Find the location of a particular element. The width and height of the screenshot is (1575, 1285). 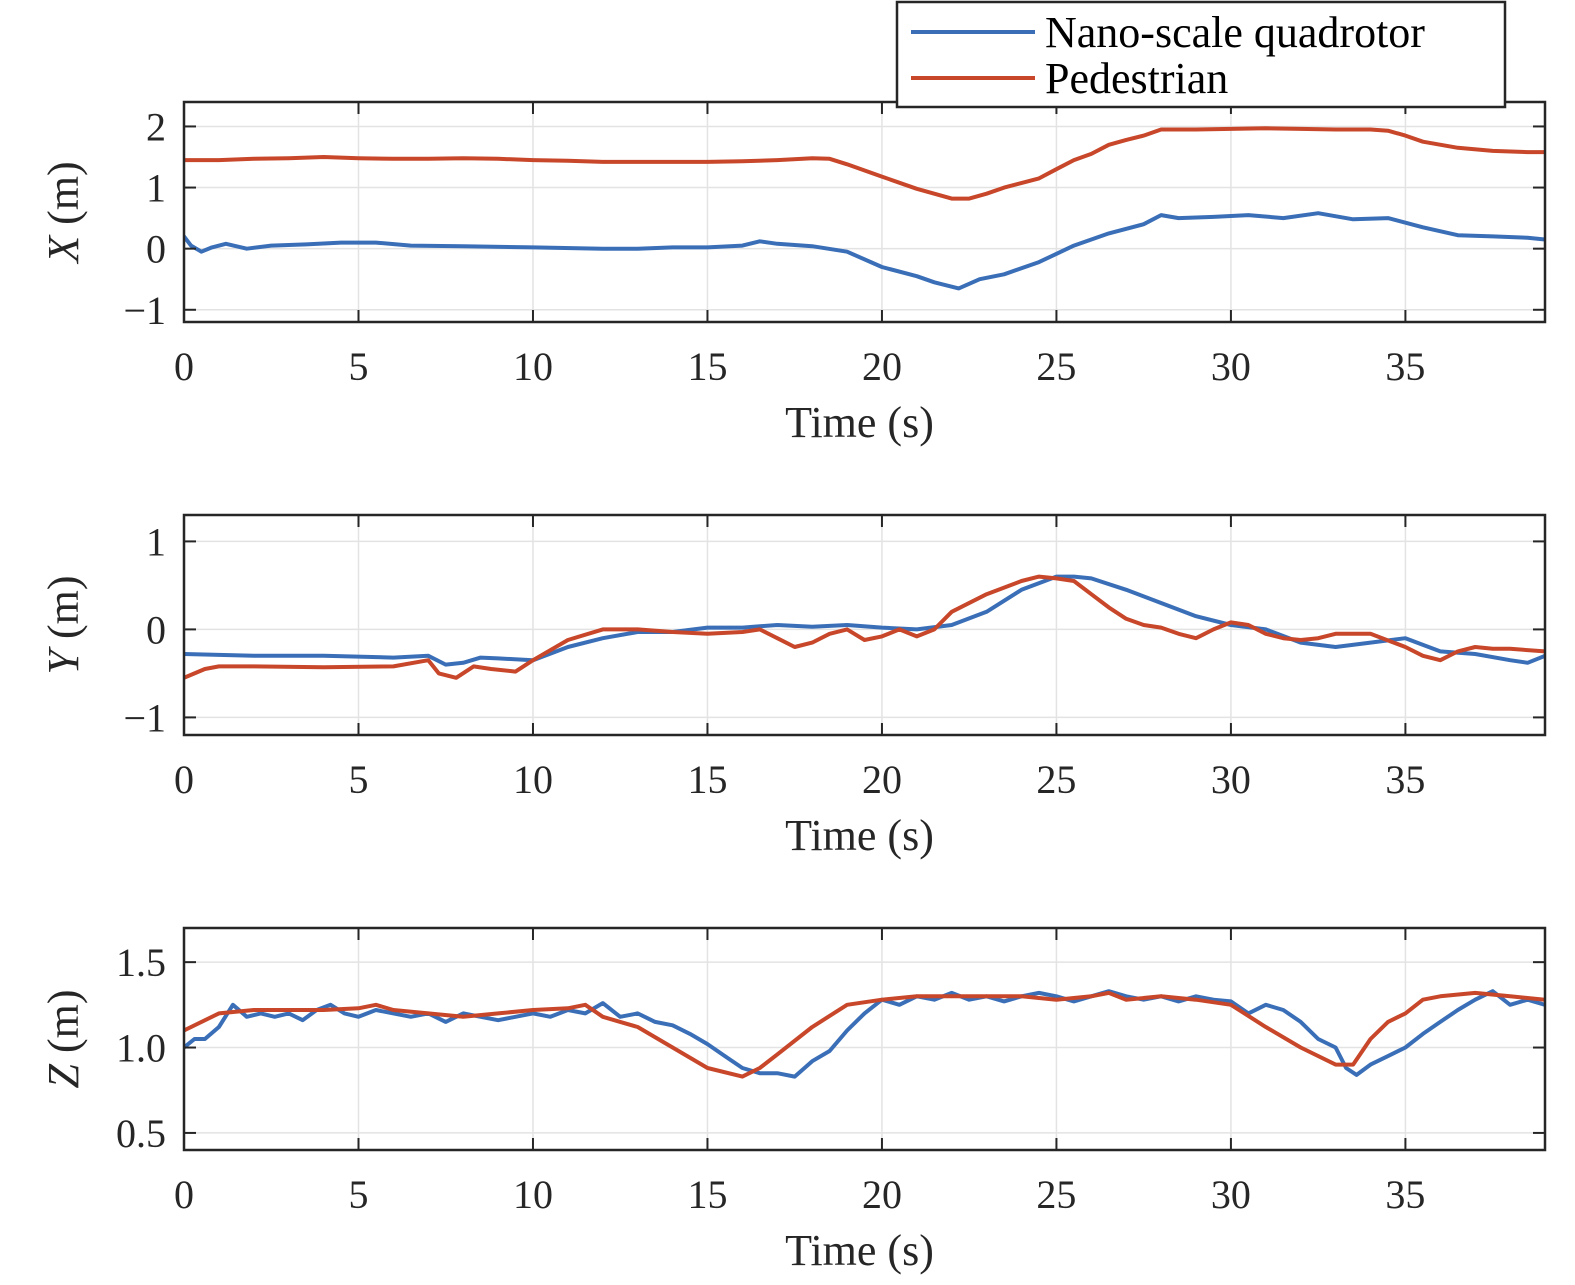

legend-box is located at coordinates (1201, 54).